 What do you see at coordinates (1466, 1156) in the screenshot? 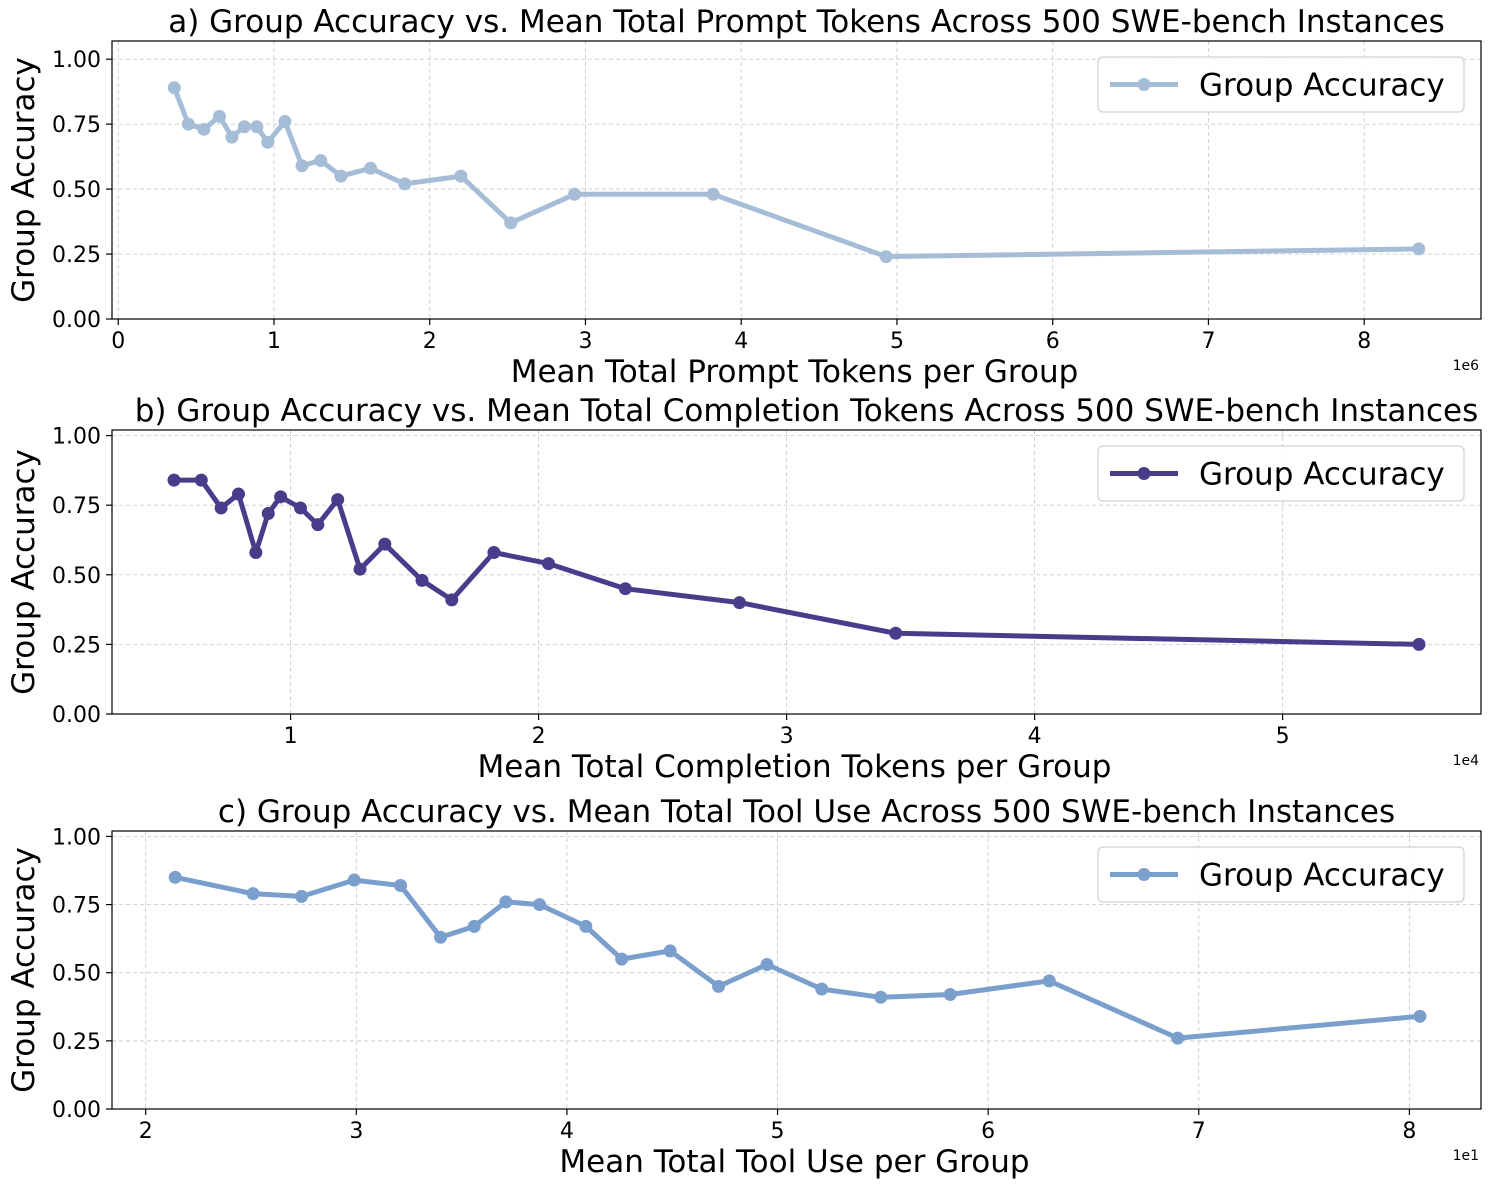
I see `x-axis-offset-label: 1e1` at bounding box center [1466, 1156].